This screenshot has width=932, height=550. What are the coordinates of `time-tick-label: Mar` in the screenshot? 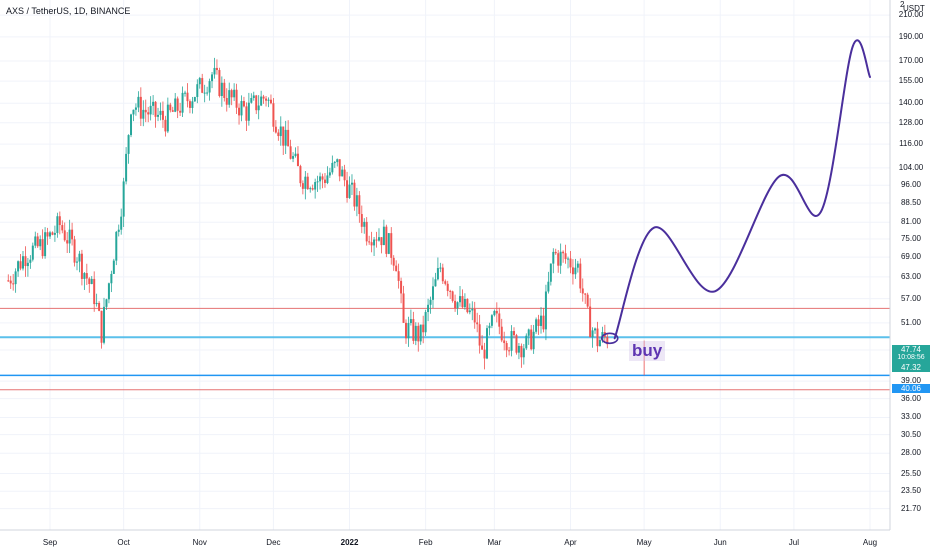 It's located at (494, 542).